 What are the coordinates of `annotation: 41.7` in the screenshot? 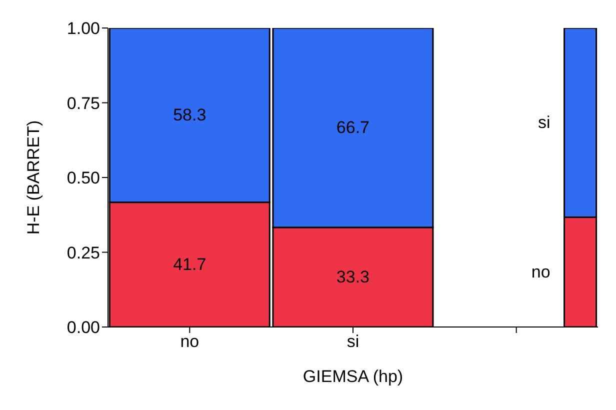 It's located at (189, 264).